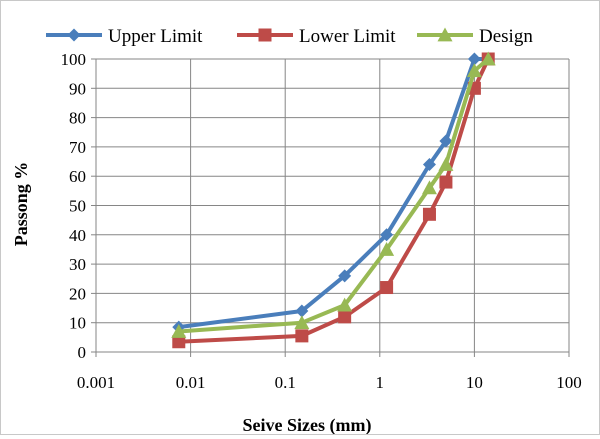 The image size is (600, 439). Describe the element at coordinates (191, 382) in the screenshot. I see `x-tick-label: 0.01` at that location.